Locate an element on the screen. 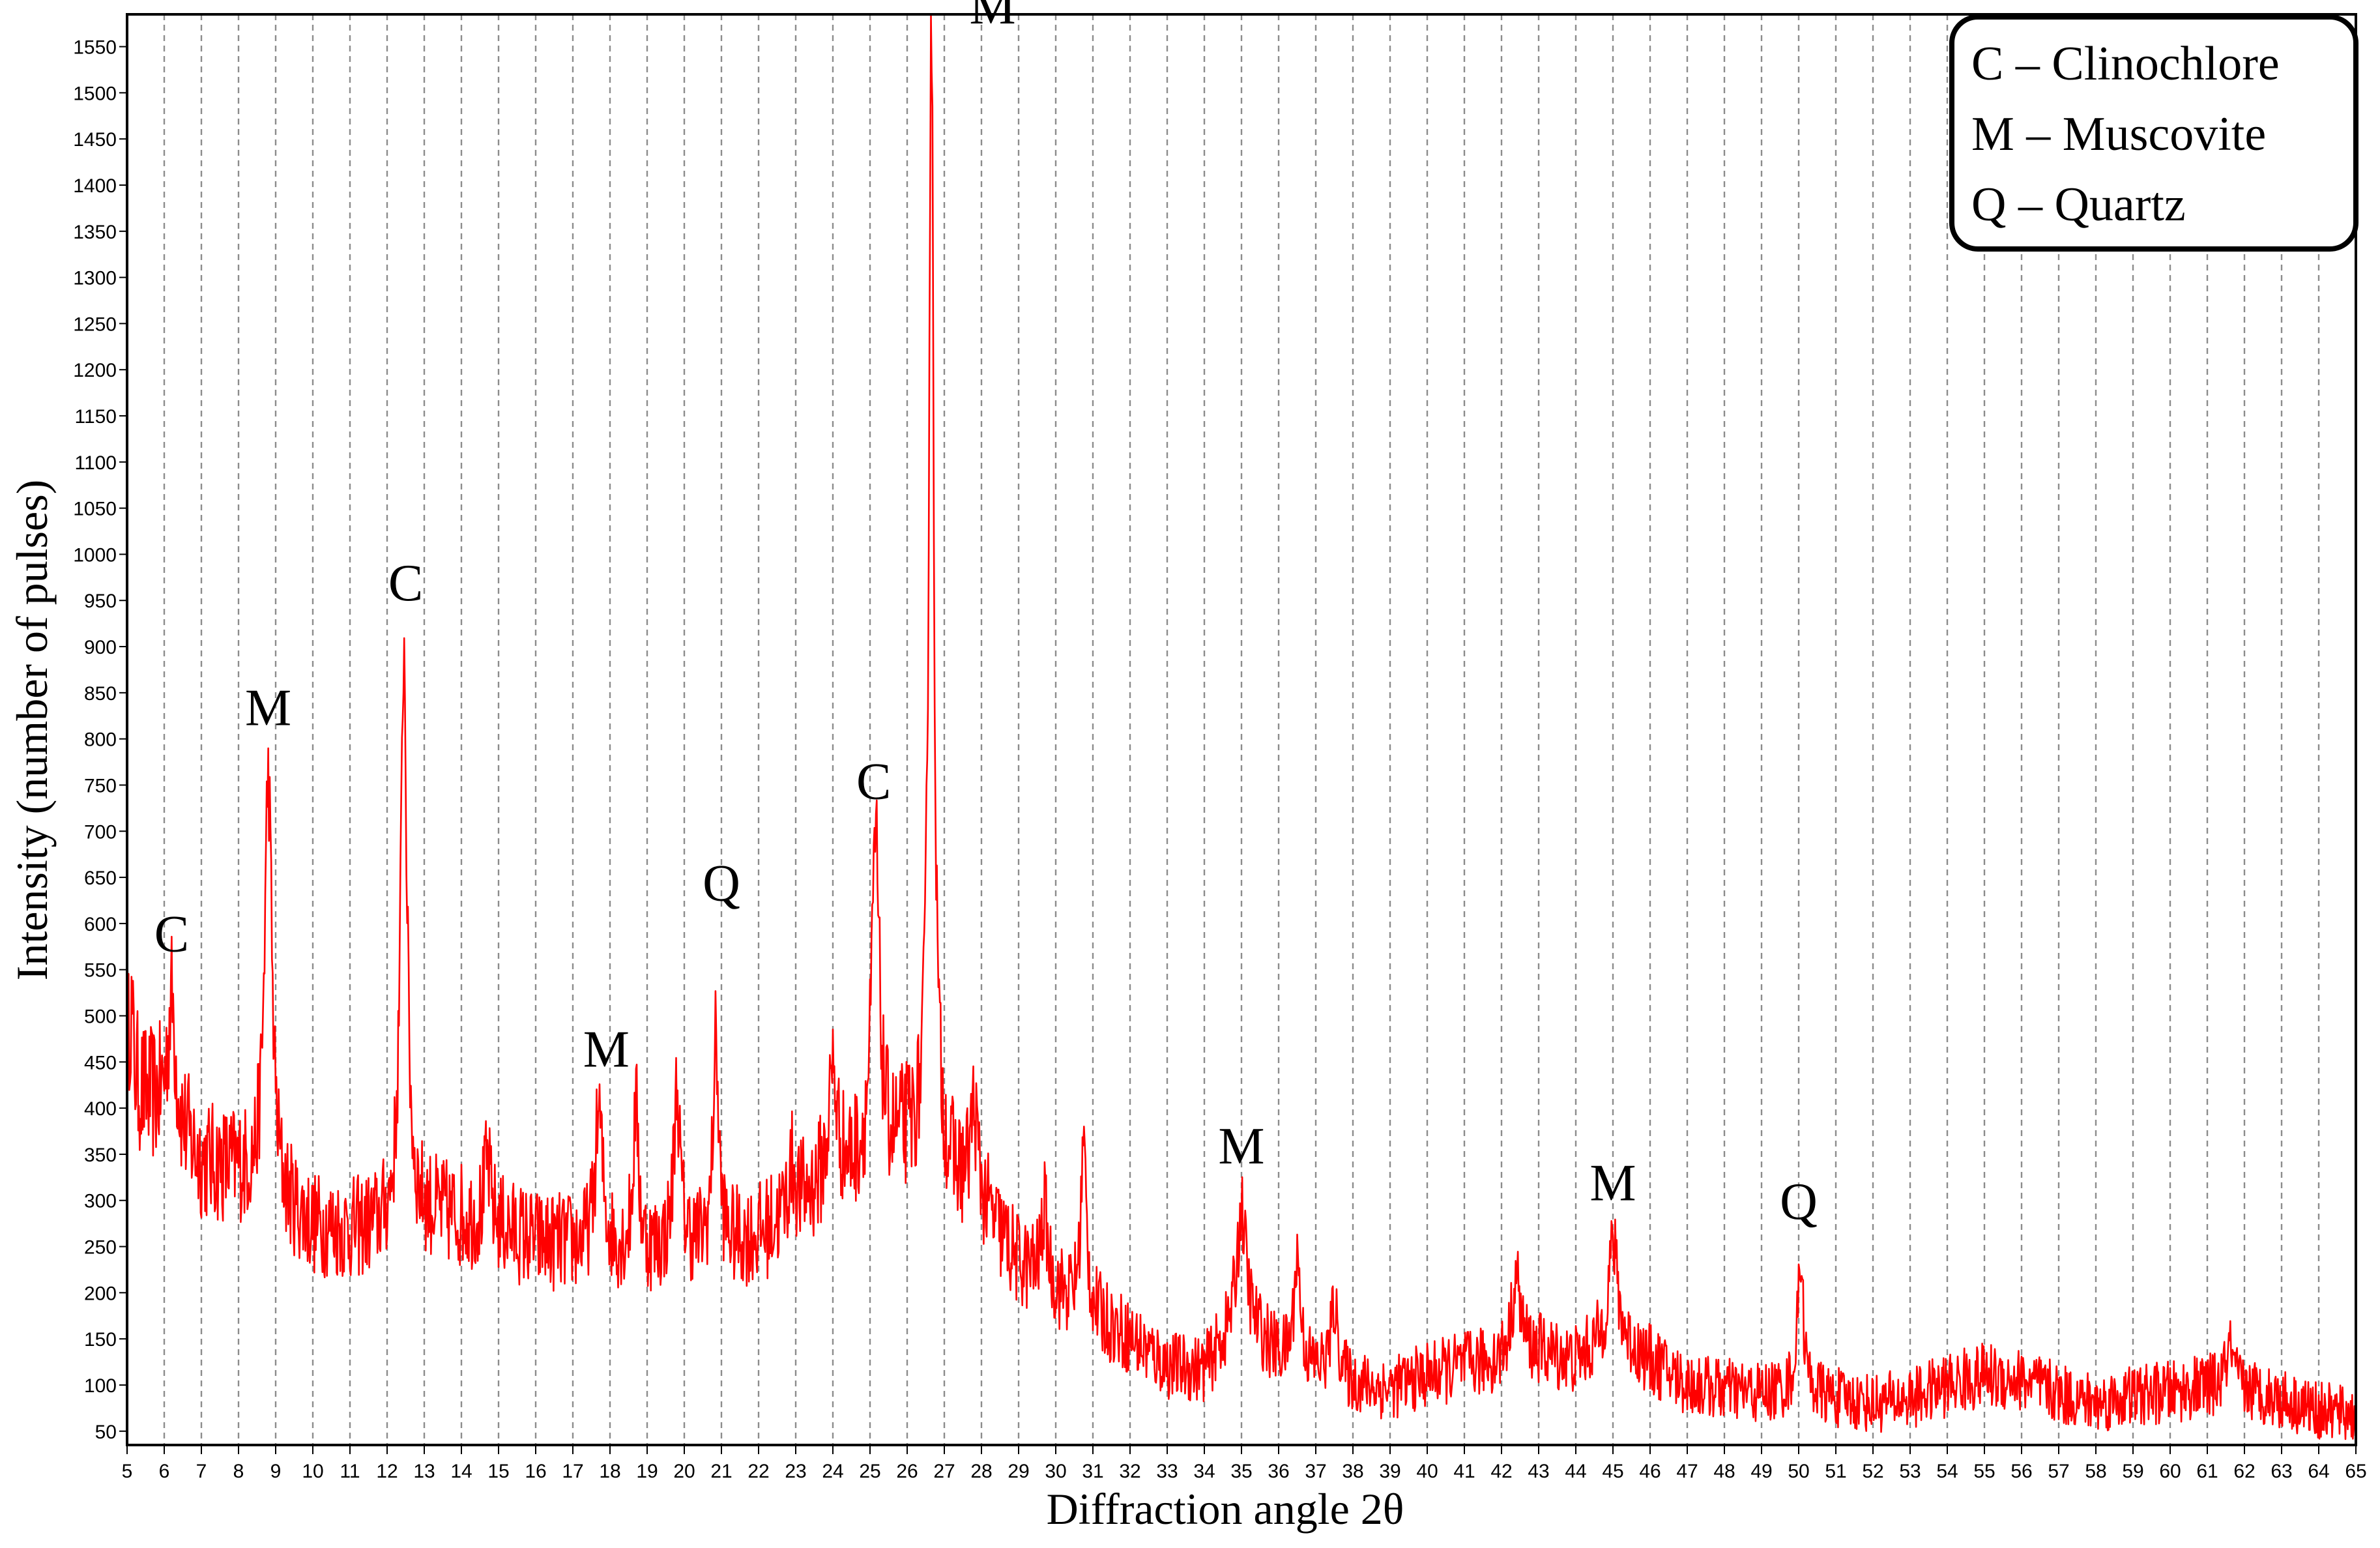 This screenshot has width=2380, height=1548. y-tick-label-950: 950 is located at coordinates (100, 601).